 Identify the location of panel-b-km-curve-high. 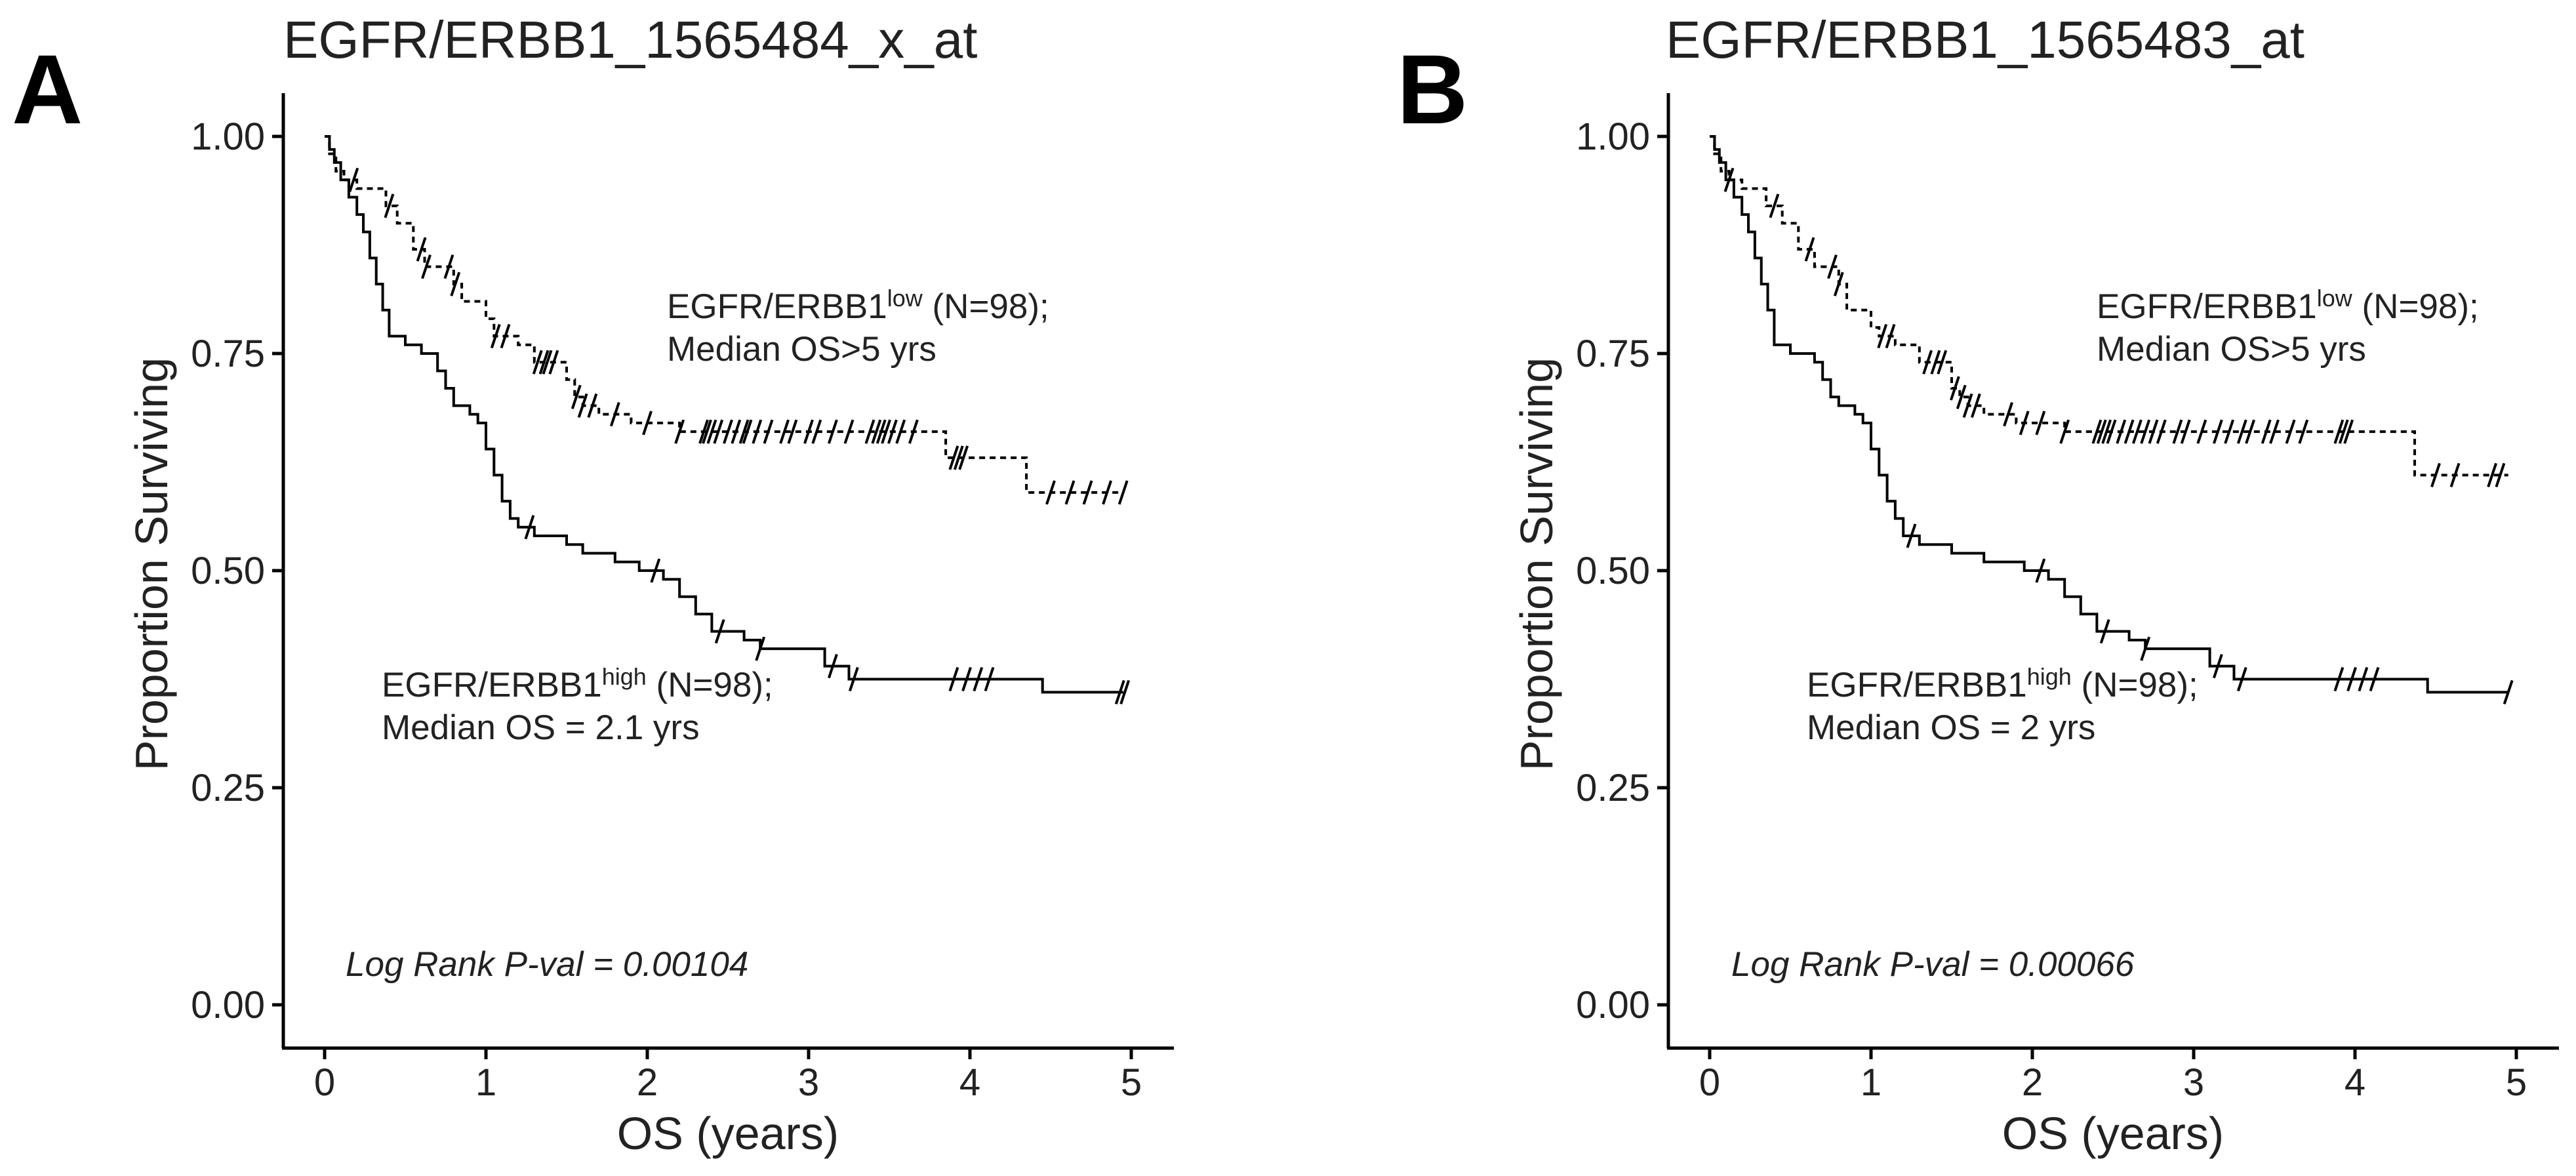
(2109, 414).